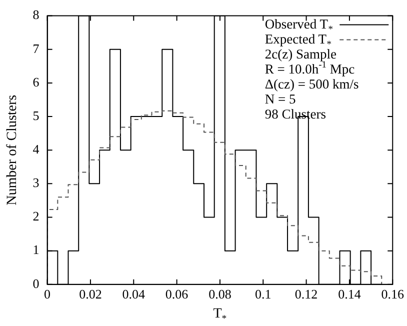 The height and width of the screenshot is (326, 407). Describe the element at coordinates (280, 98) in the screenshot. I see `annotation: N = 5` at that location.